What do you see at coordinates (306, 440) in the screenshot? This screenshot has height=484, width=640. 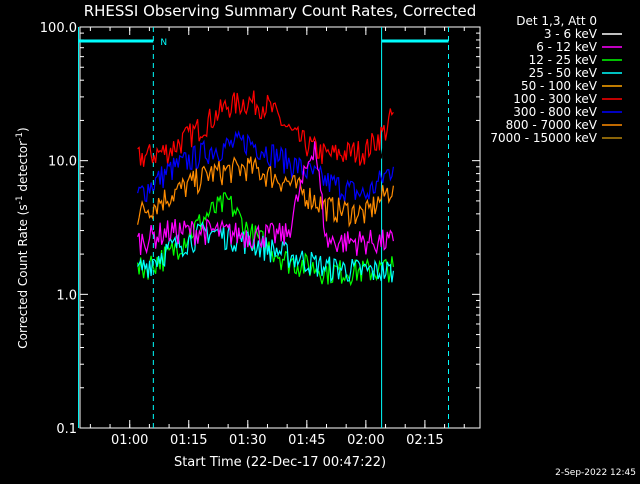 I see `x-tick-label: 01:45` at bounding box center [306, 440].